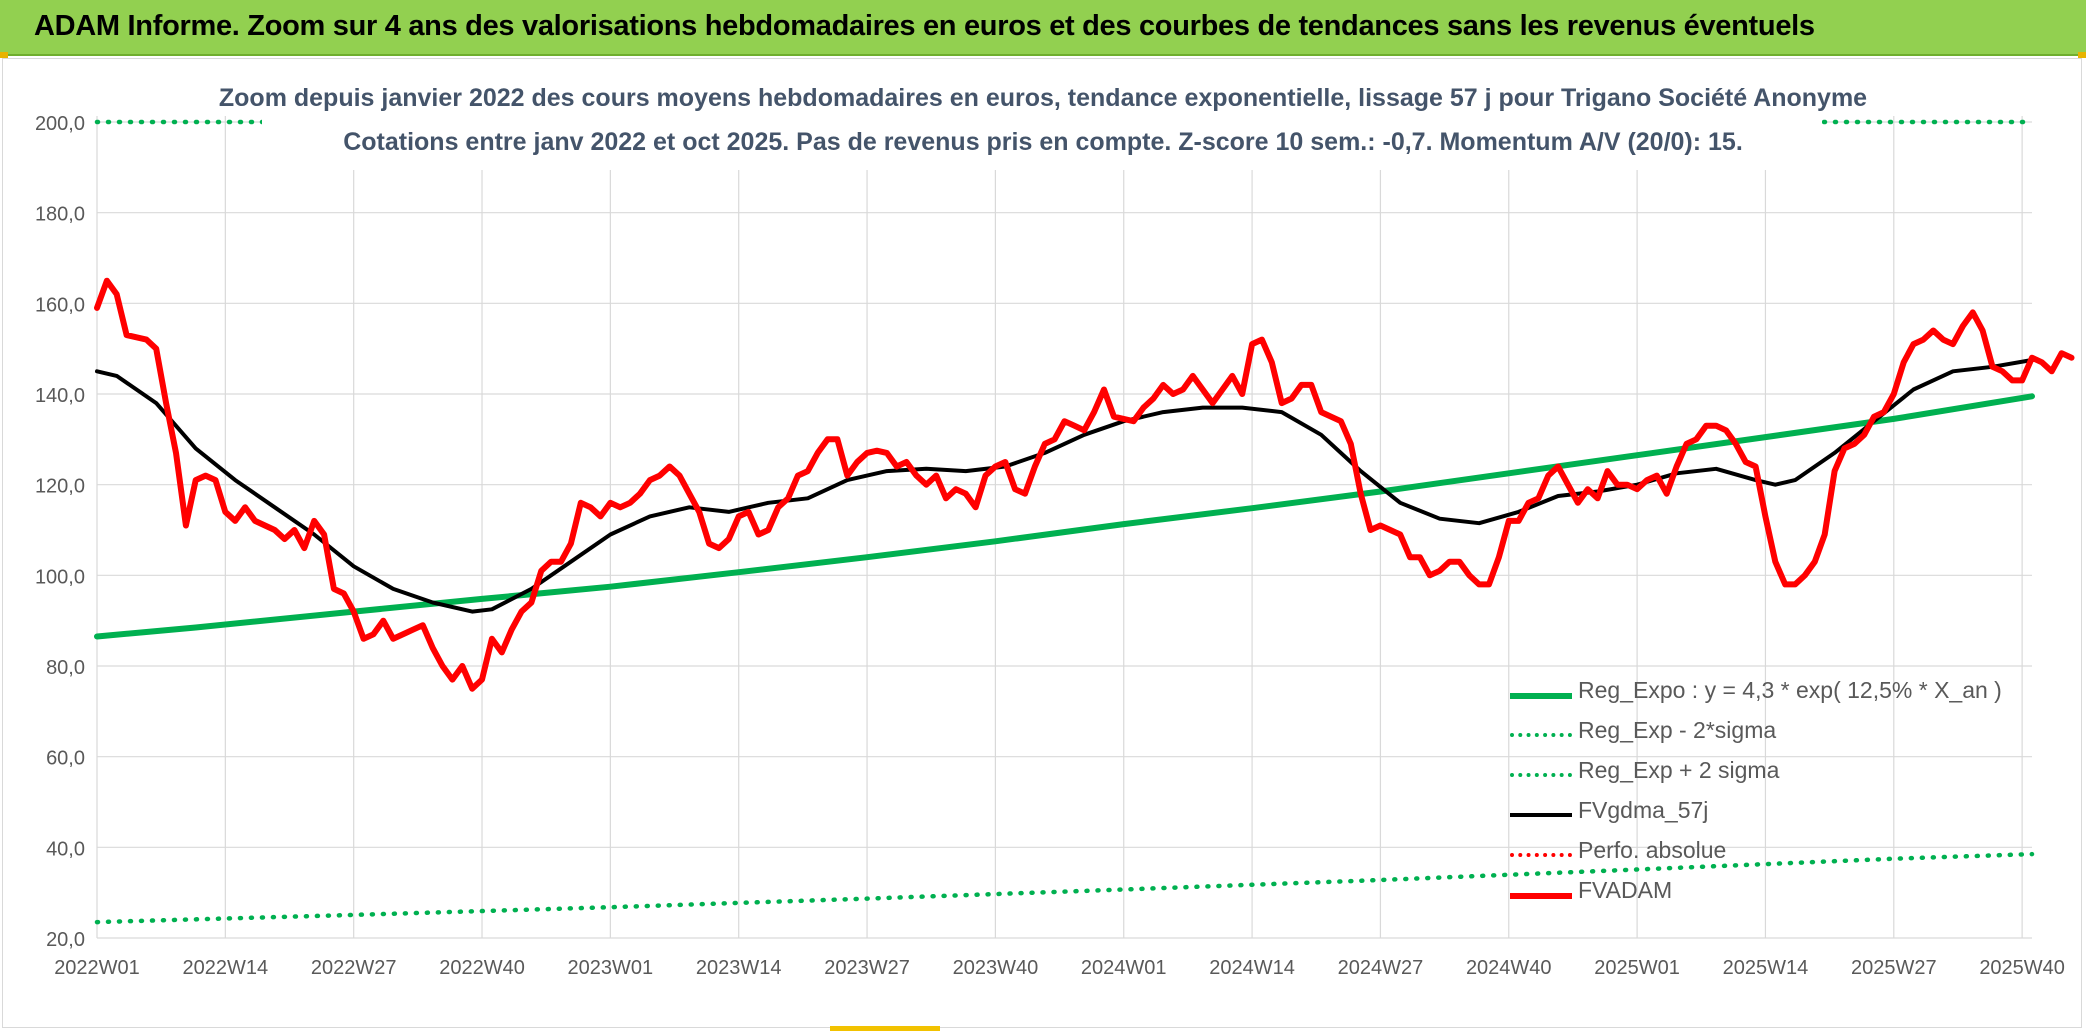 The image size is (2086, 1031). Describe the element at coordinates (1042, 122) in the screenshot. I see `title-mask` at that location.